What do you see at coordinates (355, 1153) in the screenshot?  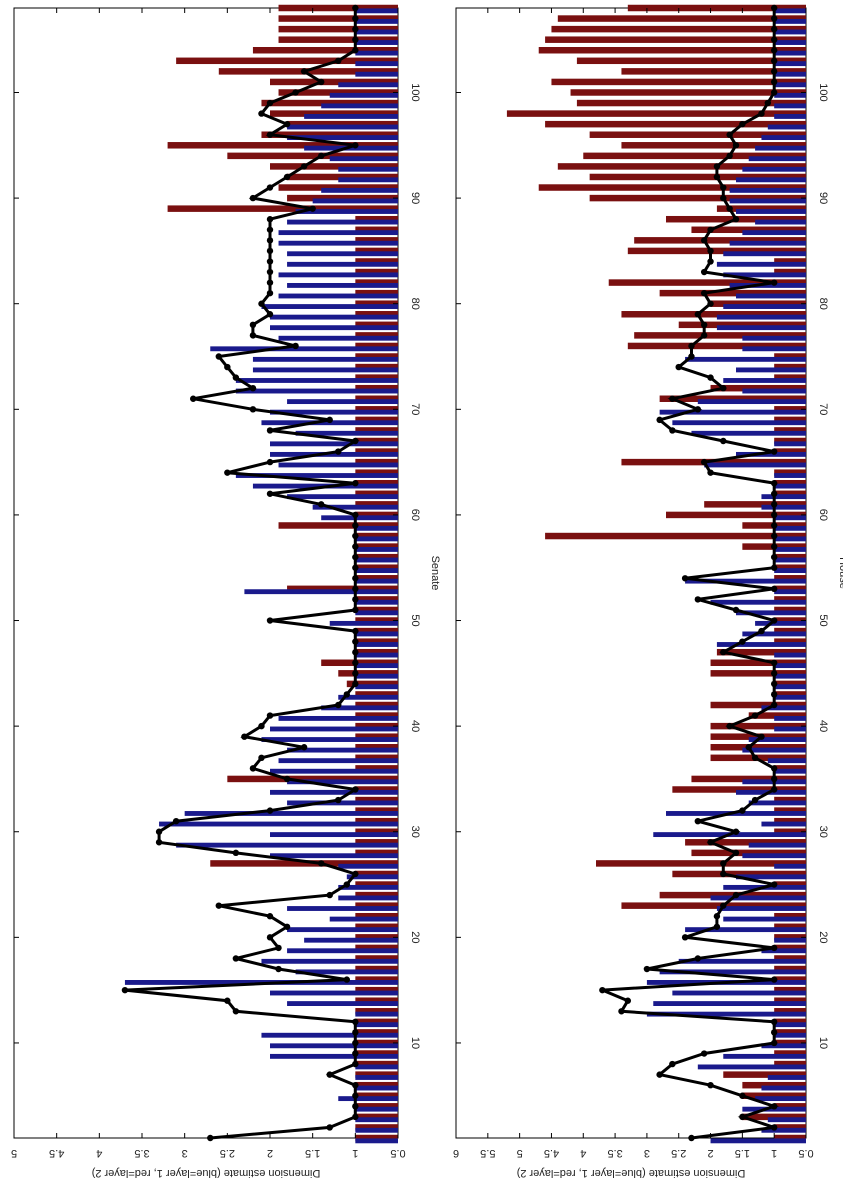 I see `y-tick-label: 1` at bounding box center [355, 1153].